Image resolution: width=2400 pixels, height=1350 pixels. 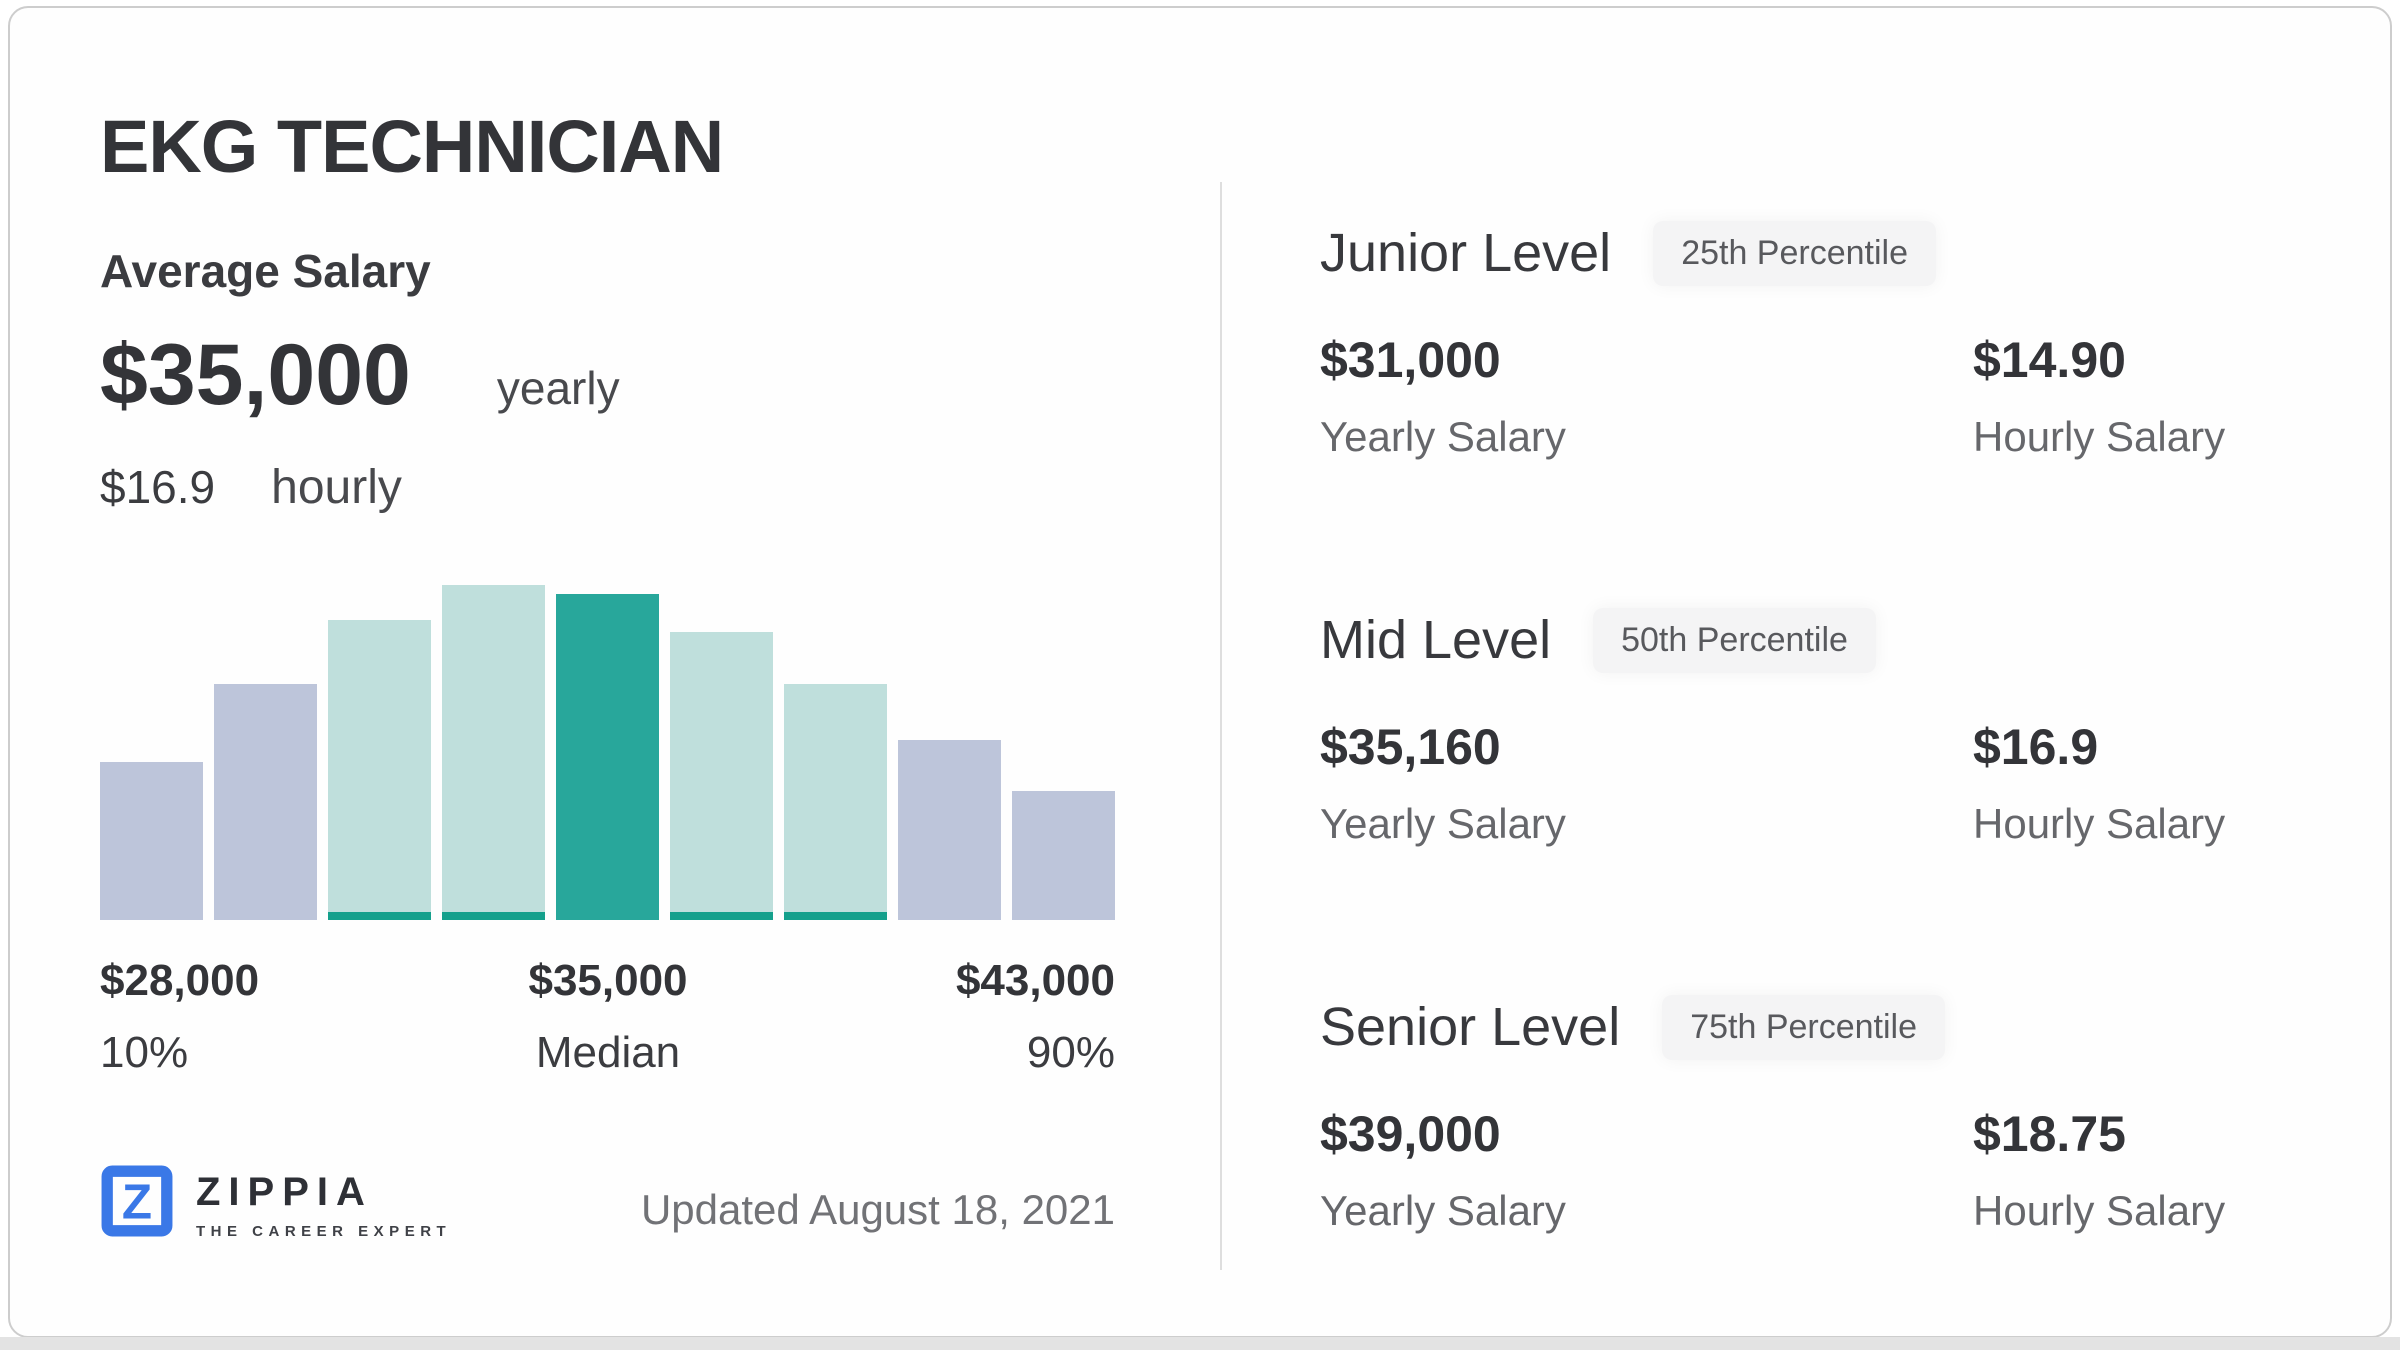 What do you see at coordinates (158, 487) in the screenshot?
I see `average-hourly-value: $16.9` at bounding box center [158, 487].